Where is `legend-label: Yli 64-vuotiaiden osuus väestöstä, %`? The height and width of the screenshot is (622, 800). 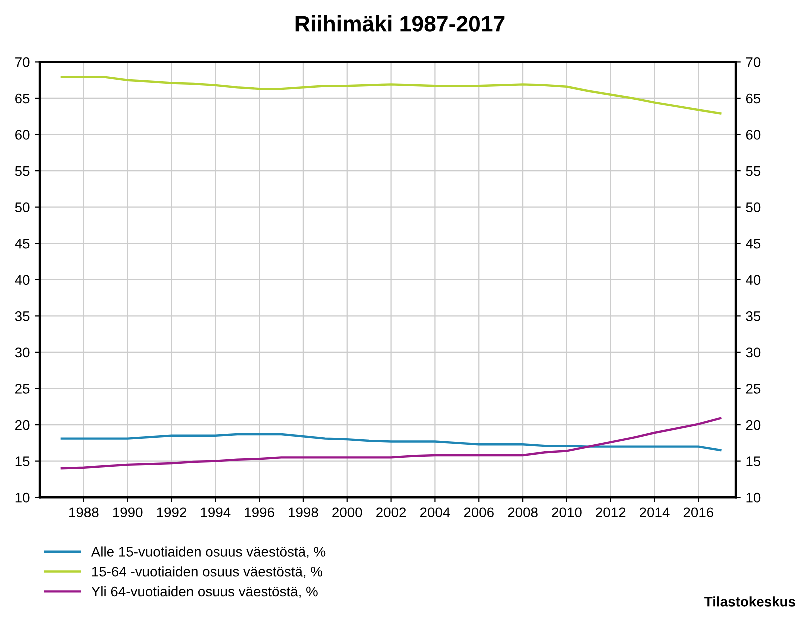
legend-label: Yli 64-vuotiaiden osuus väestöstä, % is located at coordinates (205, 592).